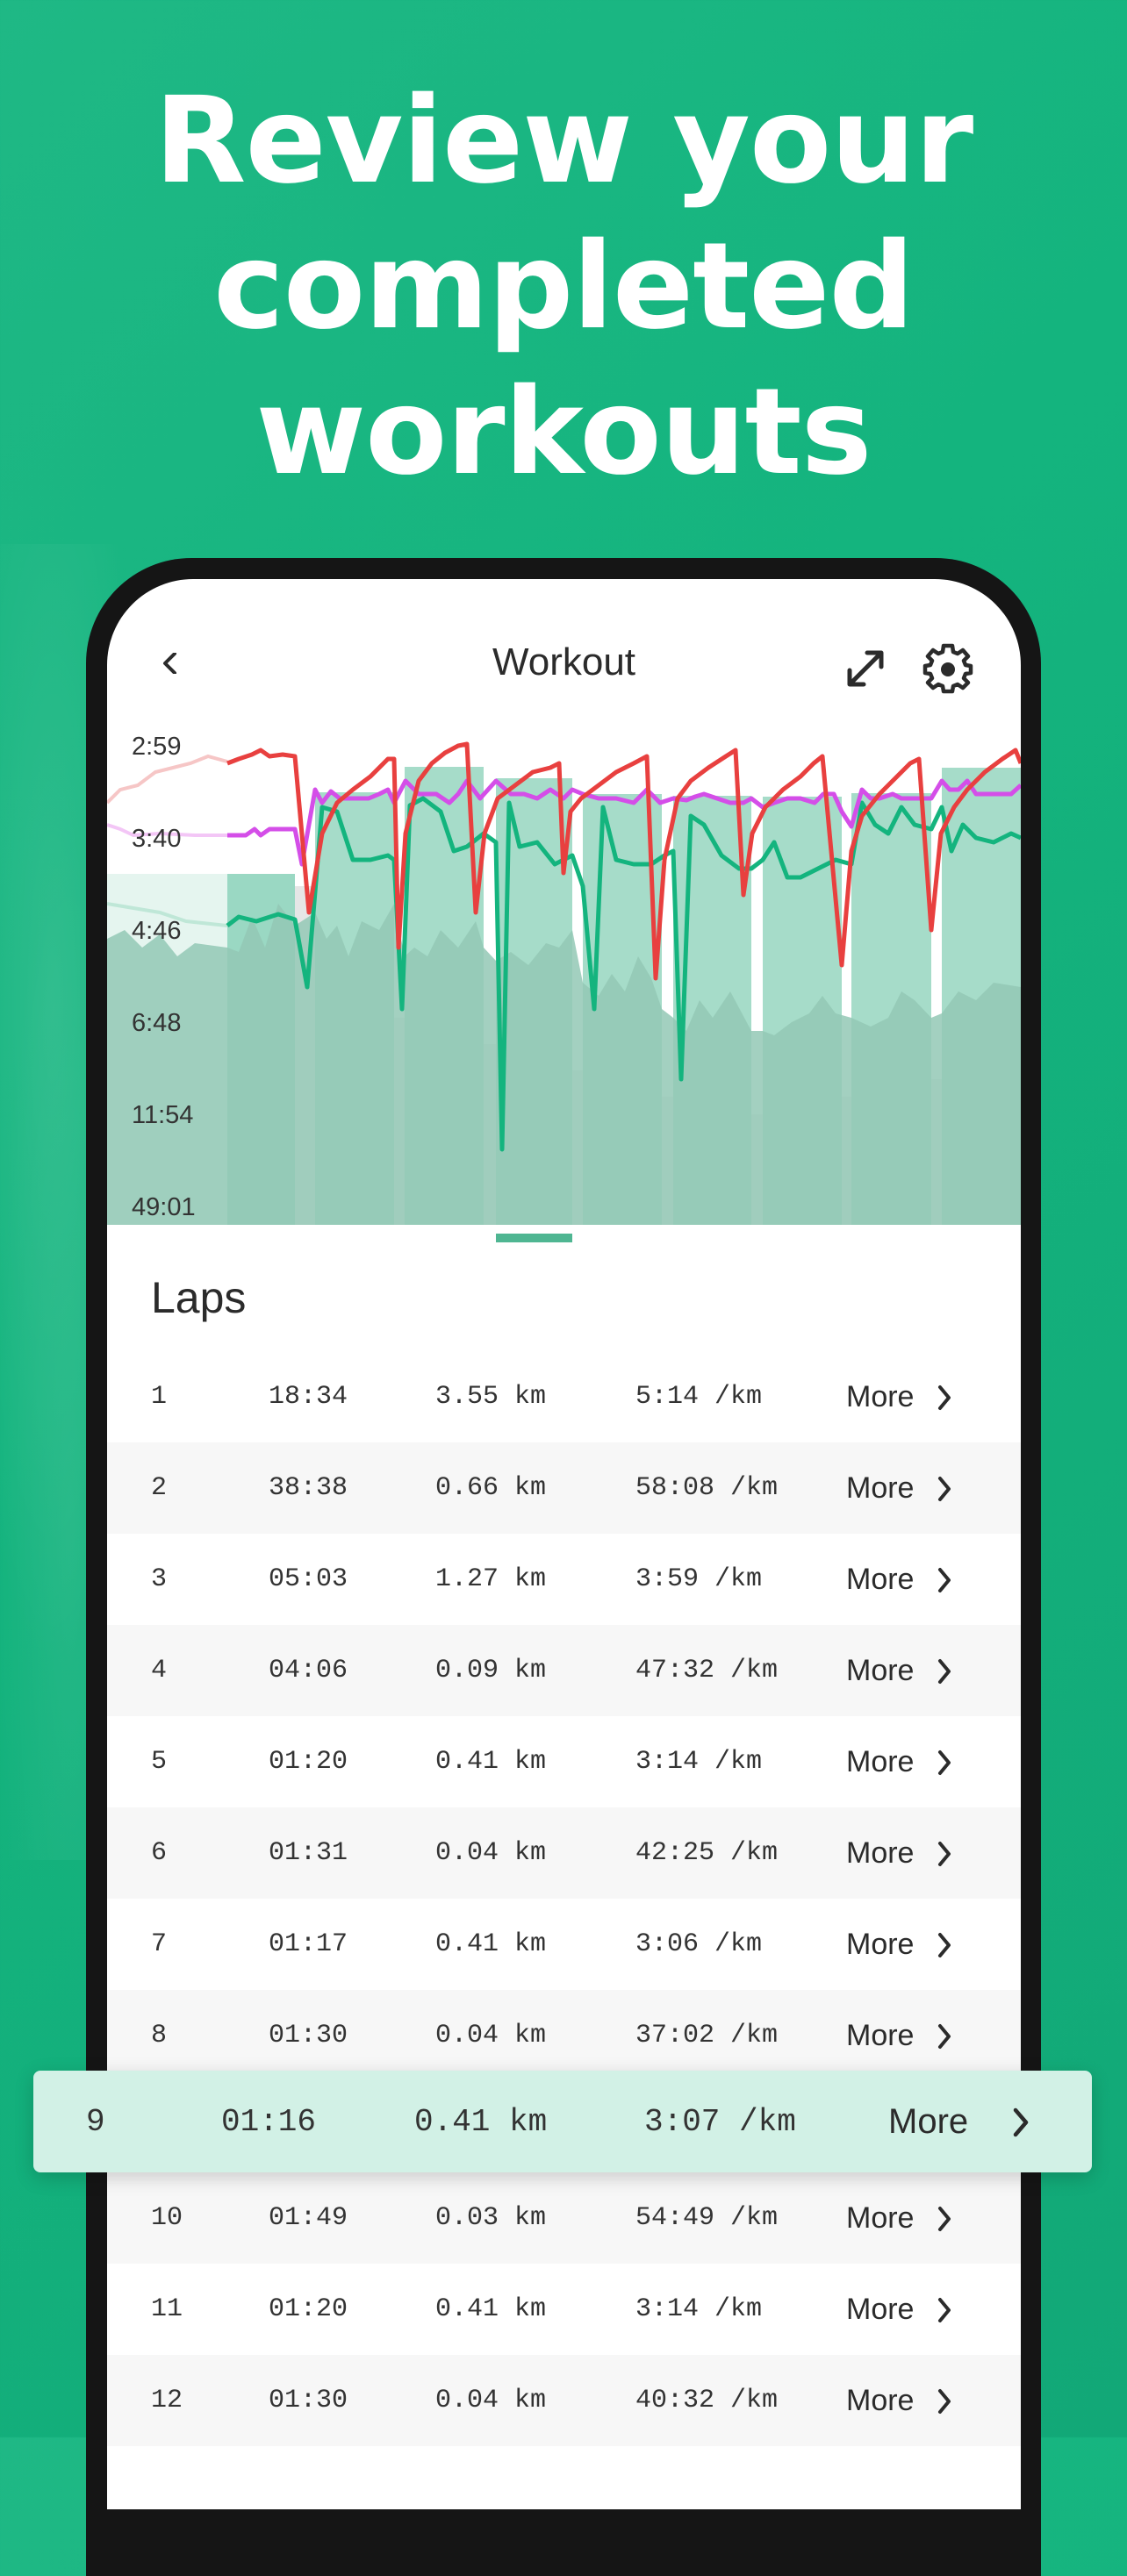 This screenshot has height=2576, width=1127. What do you see at coordinates (699, 1397) in the screenshot?
I see `lap-pace: 5:14 /km` at bounding box center [699, 1397].